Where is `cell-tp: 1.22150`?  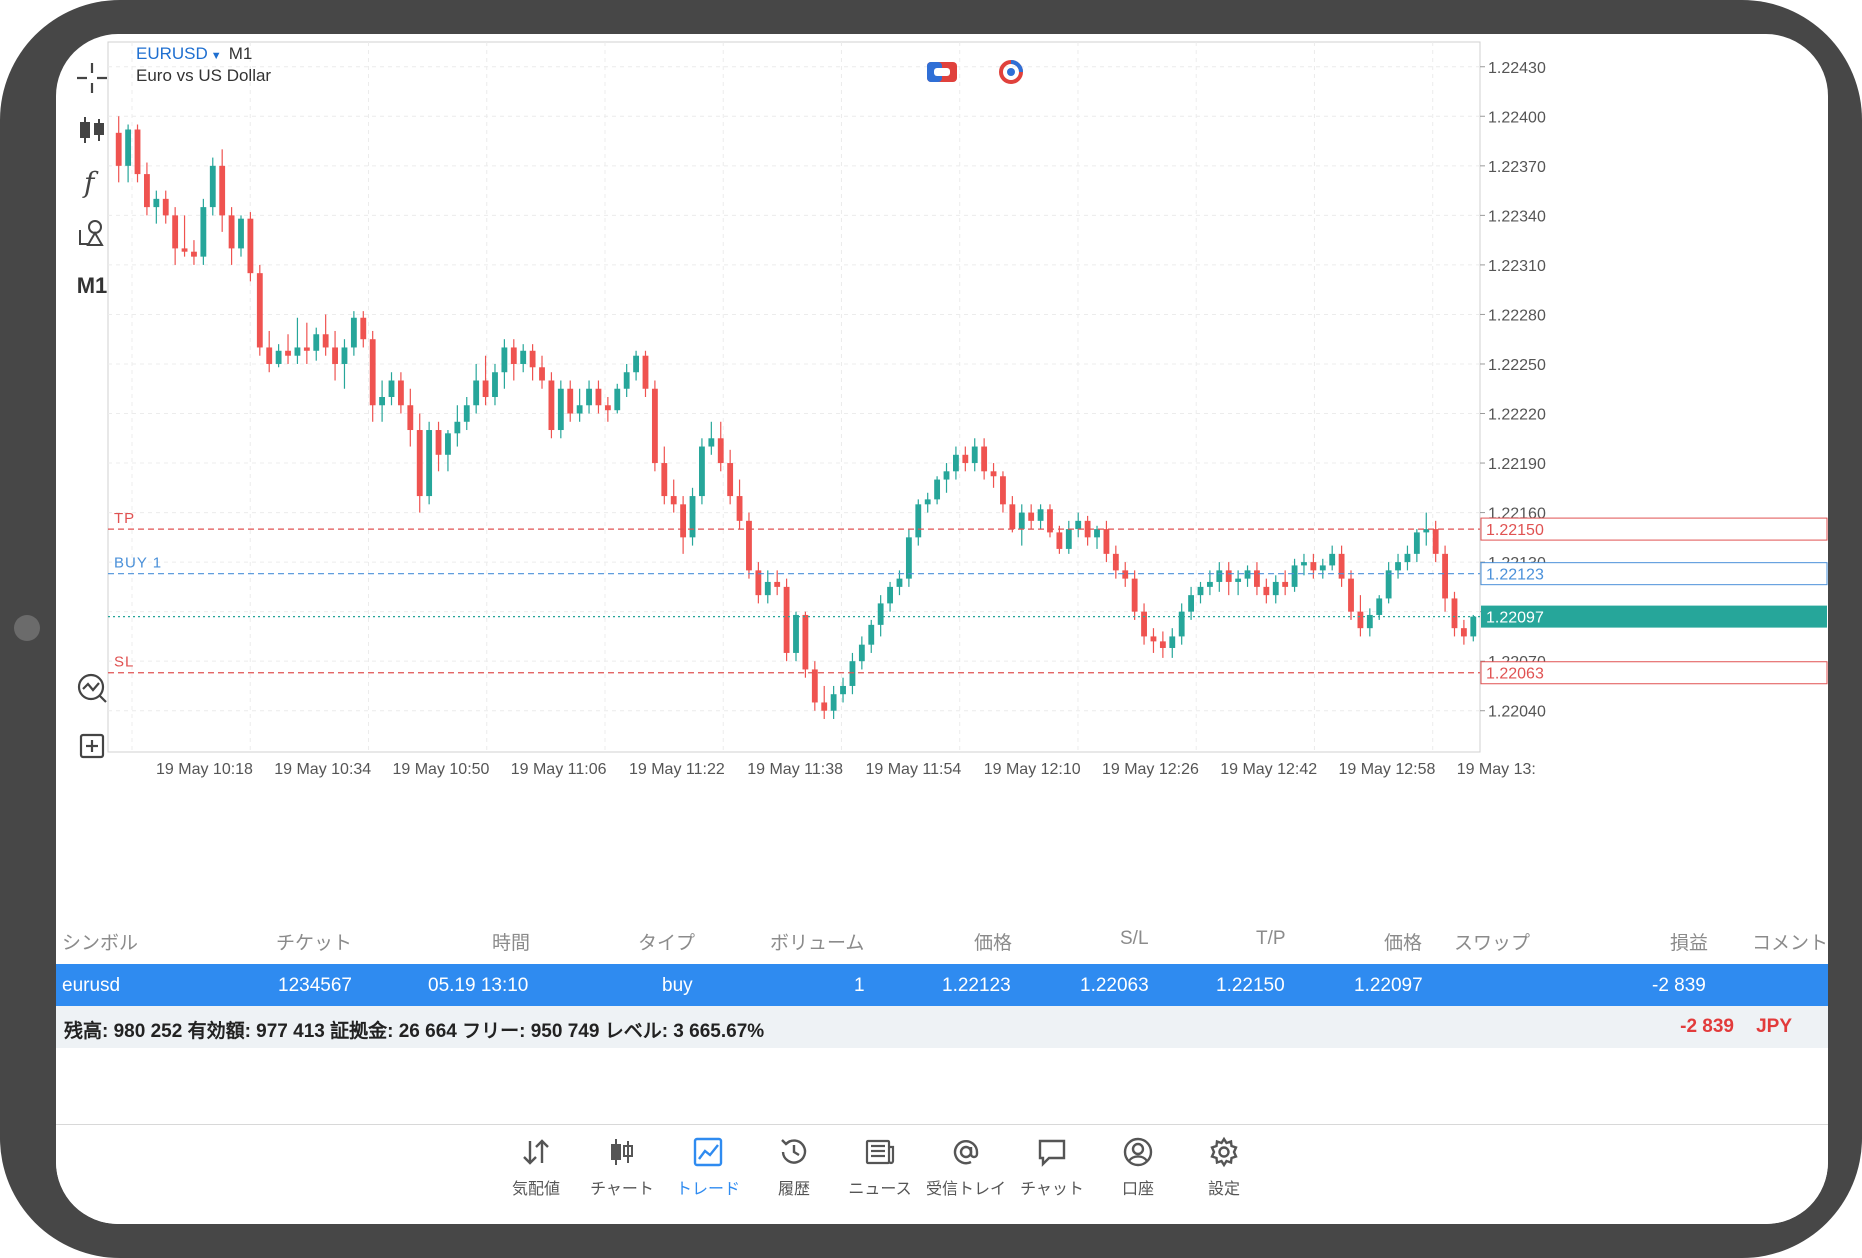
cell-tp: 1.22150 is located at coordinates (1250, 985).